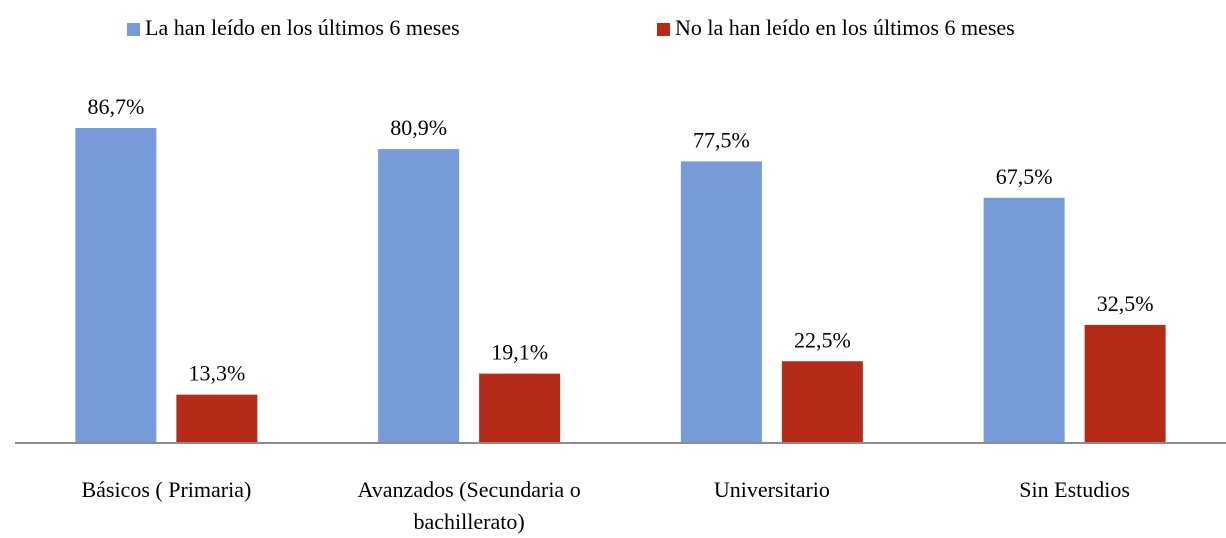 The image size is (1226, 538). Describe the element at coordinates (771, 489) in the screenshot. I see `x-tick-label: Universitario` at that location.